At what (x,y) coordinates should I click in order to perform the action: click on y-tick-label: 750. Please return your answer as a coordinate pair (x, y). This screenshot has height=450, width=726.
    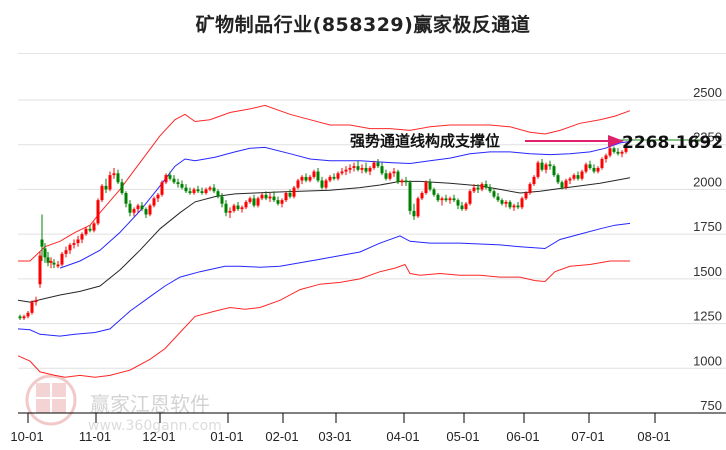
    Looking at the image, I should click on (711, 405).